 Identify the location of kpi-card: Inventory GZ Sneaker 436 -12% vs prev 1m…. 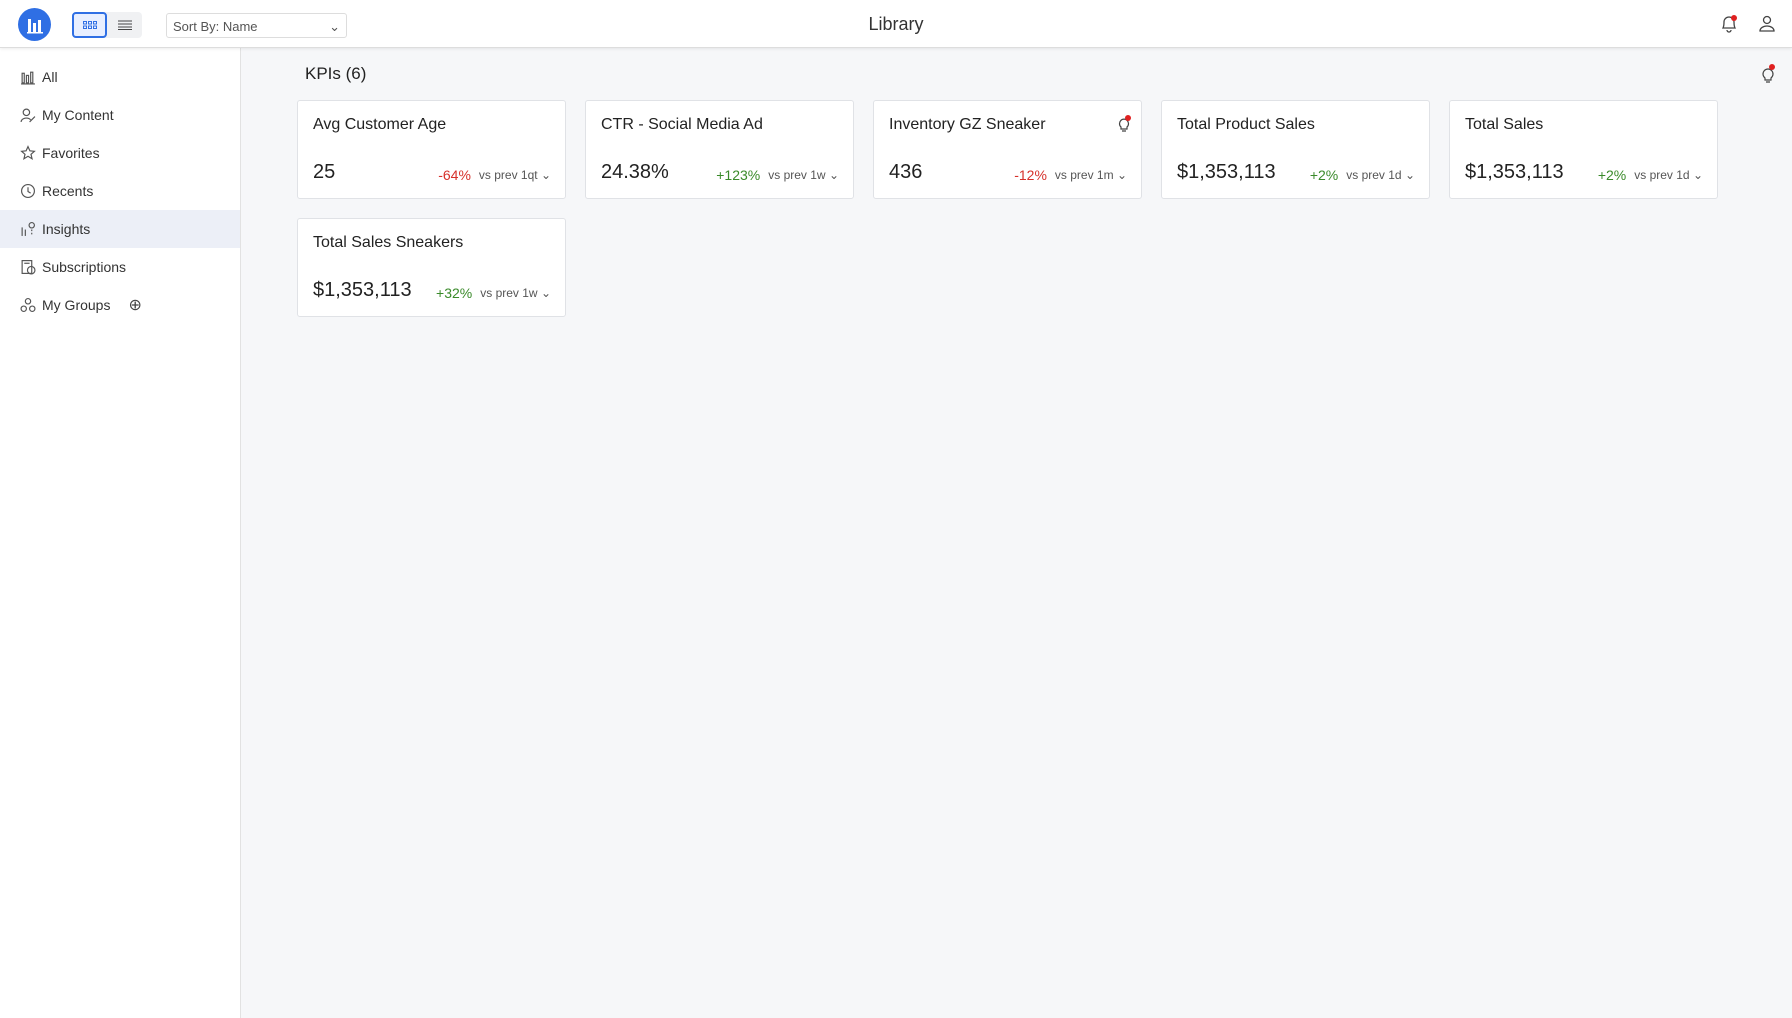
(1007, 149).